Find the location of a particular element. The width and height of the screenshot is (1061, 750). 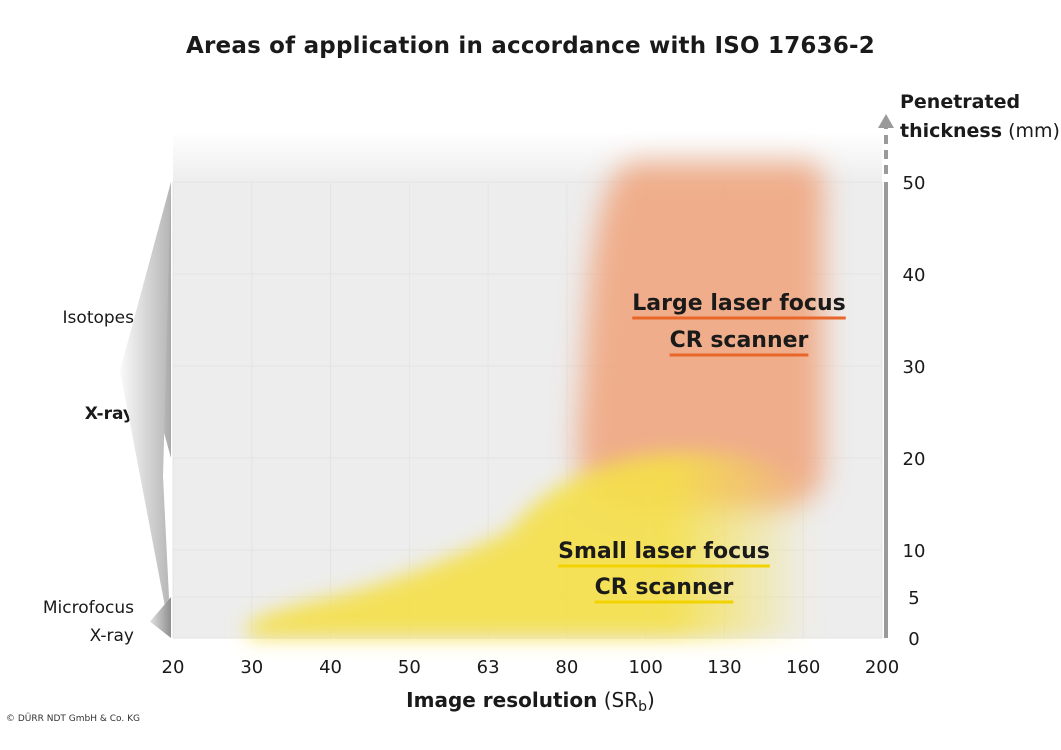

y-axis-label: Penetrated thickness (mm) is located at coordinates (980, 117).